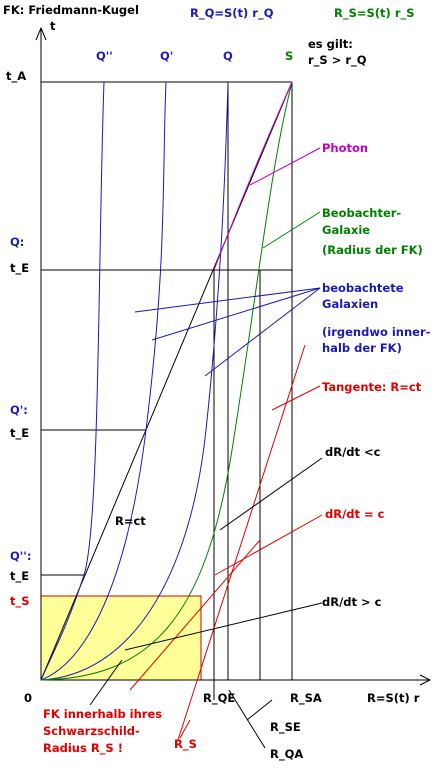 This screenshot has width=436, height=771. I want to click on origin-label: 0, so click(28, 698).